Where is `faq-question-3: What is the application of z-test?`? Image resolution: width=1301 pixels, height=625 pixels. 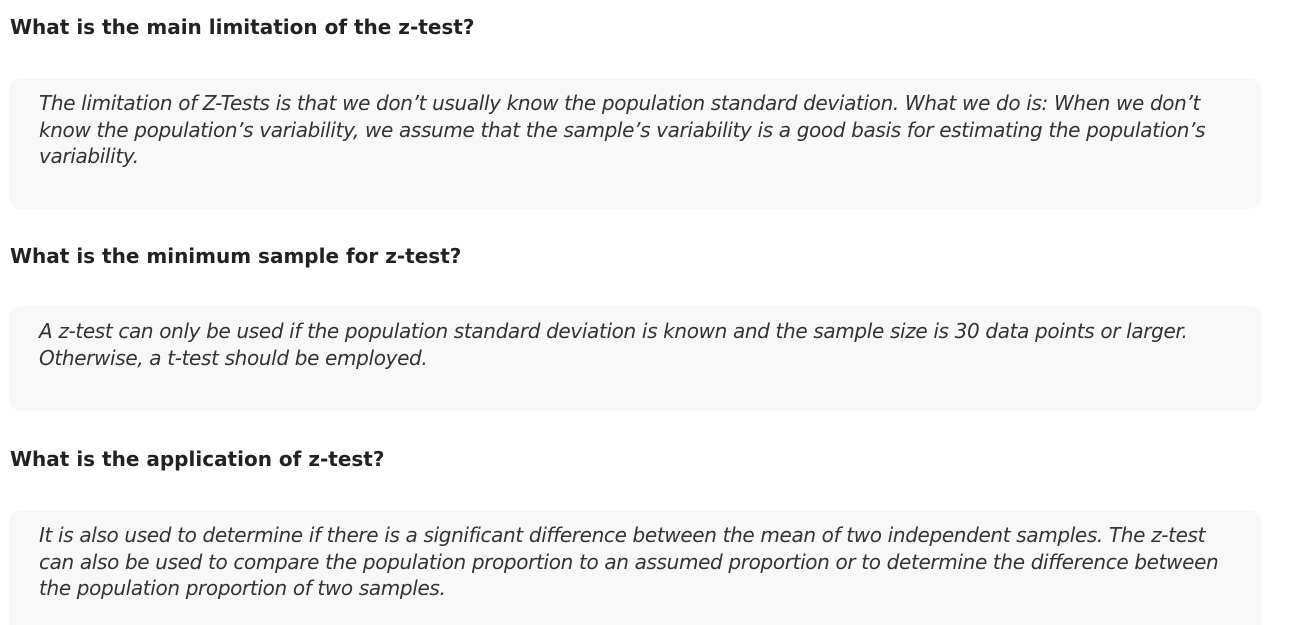
faq-question-3: What is the application of z-test? is located at coordinates (197, 459).